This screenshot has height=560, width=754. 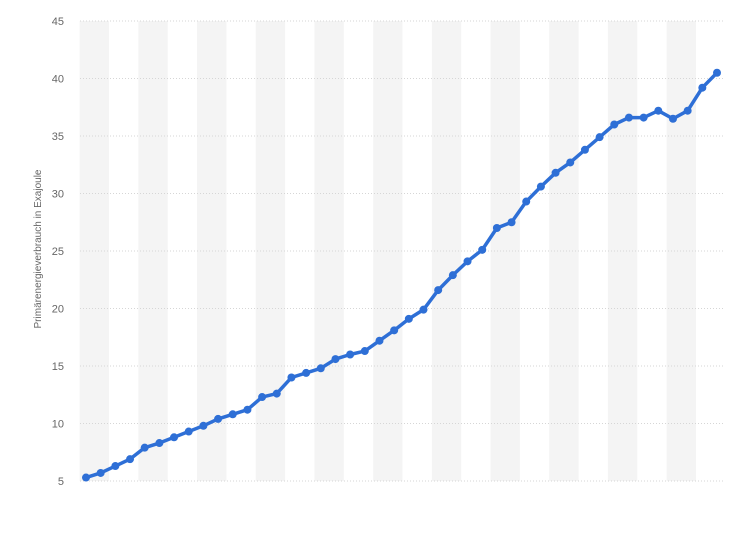 What do you see at coordinates (58, 195) in the screenshot?
I see `y-tick-label: 30` at bounding box center [58, 195].